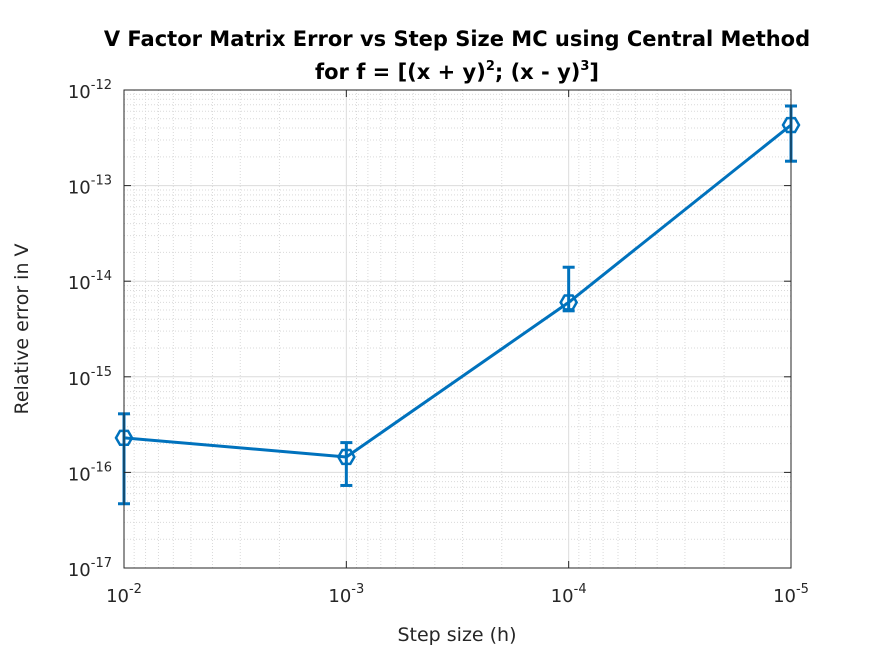  I want to click on title-line2-prefix: for f = [(x + y), so click(400, 72).